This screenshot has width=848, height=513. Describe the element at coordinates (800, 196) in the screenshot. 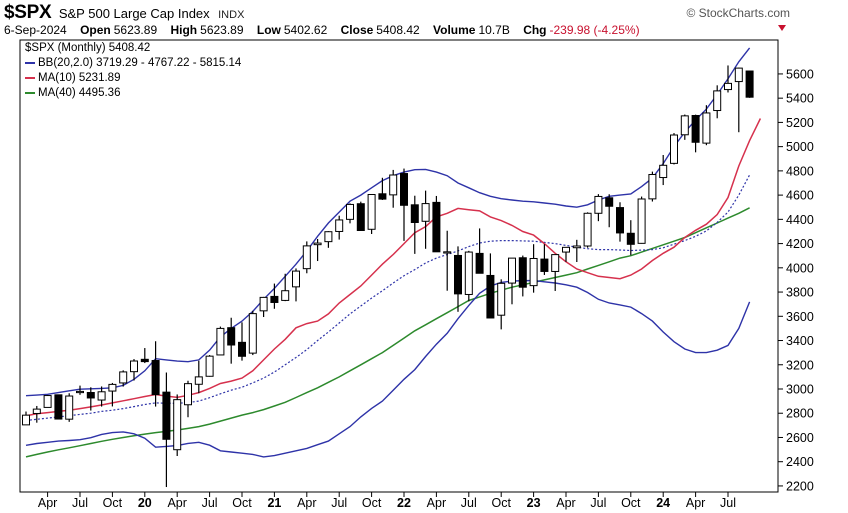

I see `y-tick-label: 4600` at that location.